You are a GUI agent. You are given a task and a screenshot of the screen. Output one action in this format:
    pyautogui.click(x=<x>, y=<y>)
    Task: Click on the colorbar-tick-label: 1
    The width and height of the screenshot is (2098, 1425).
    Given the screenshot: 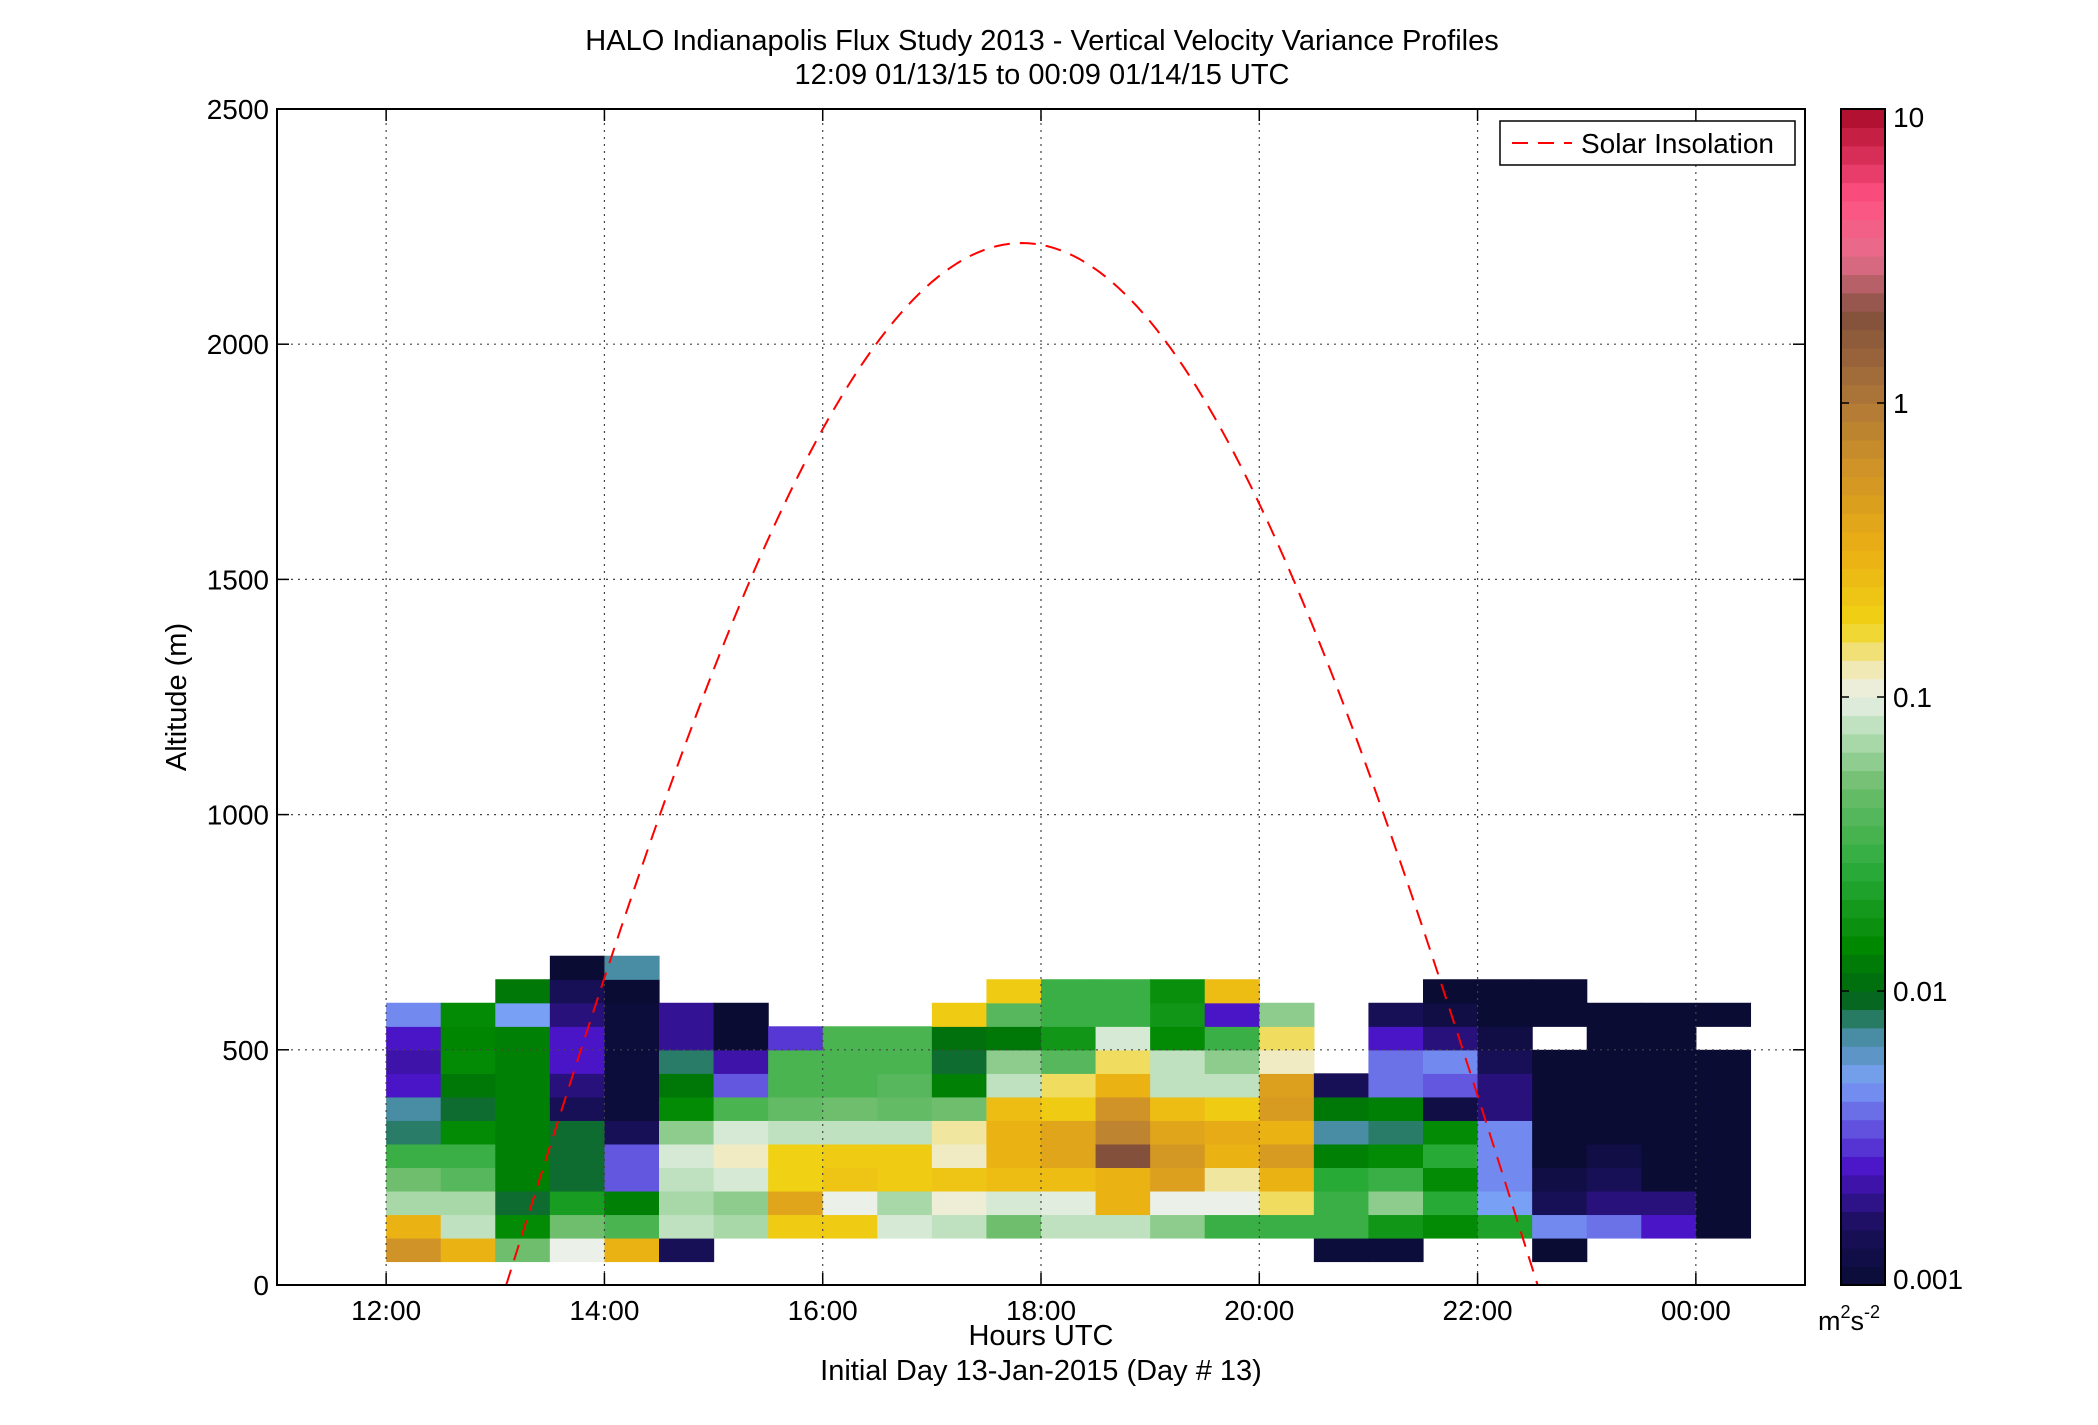 What is the action you would take?
    pyautogui.click(x=1901, y=403)
    